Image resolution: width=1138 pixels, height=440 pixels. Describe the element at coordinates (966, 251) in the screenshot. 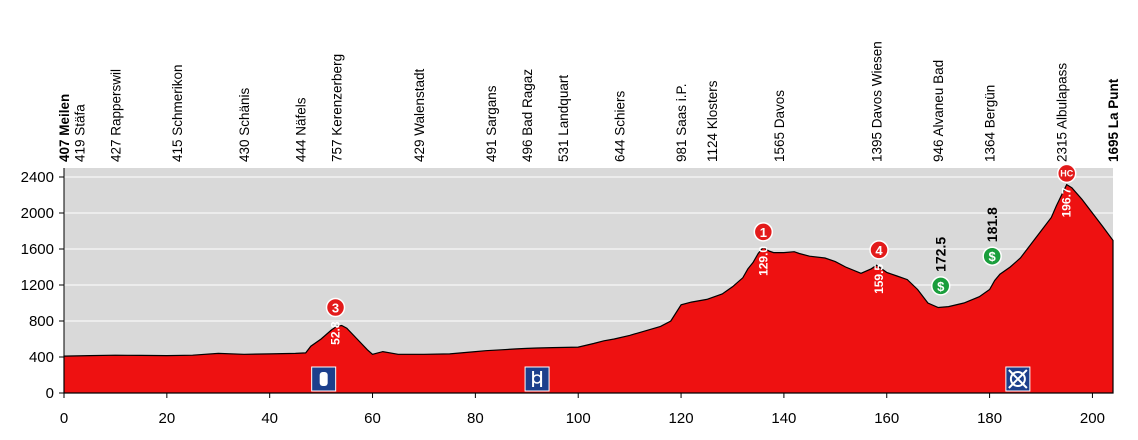

I see `sprint-markers: $172.5 $181.8` at that location.